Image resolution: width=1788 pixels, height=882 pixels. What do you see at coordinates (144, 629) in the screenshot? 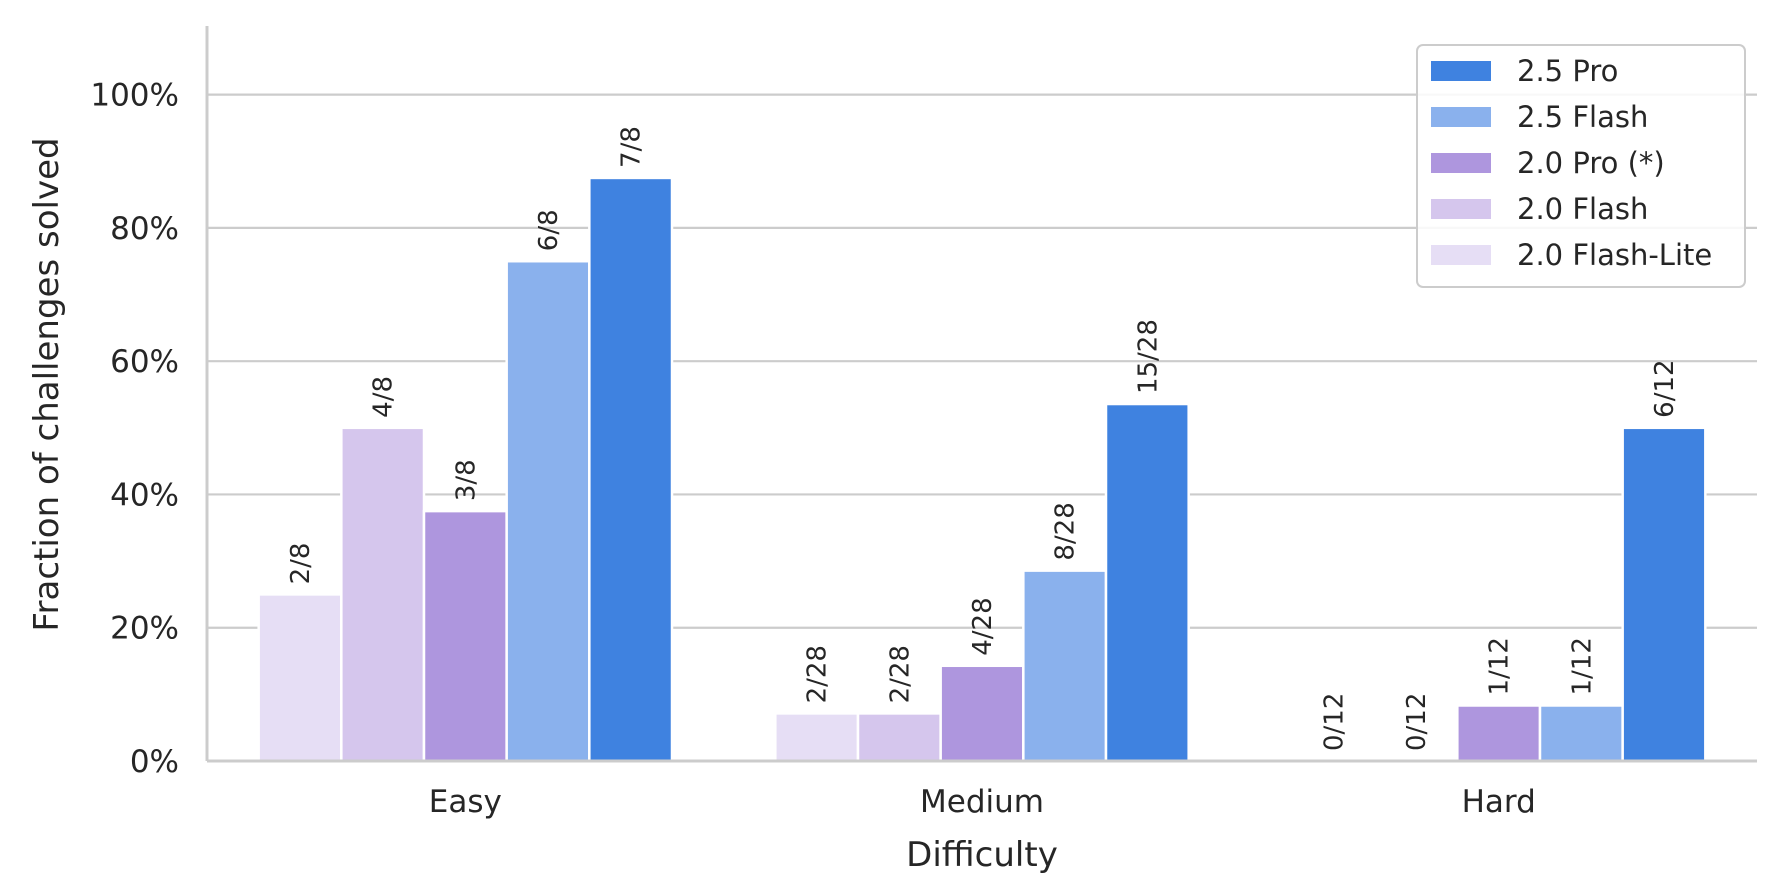
I see `y-tick-label: 20%` at bounding box center [144, 629].